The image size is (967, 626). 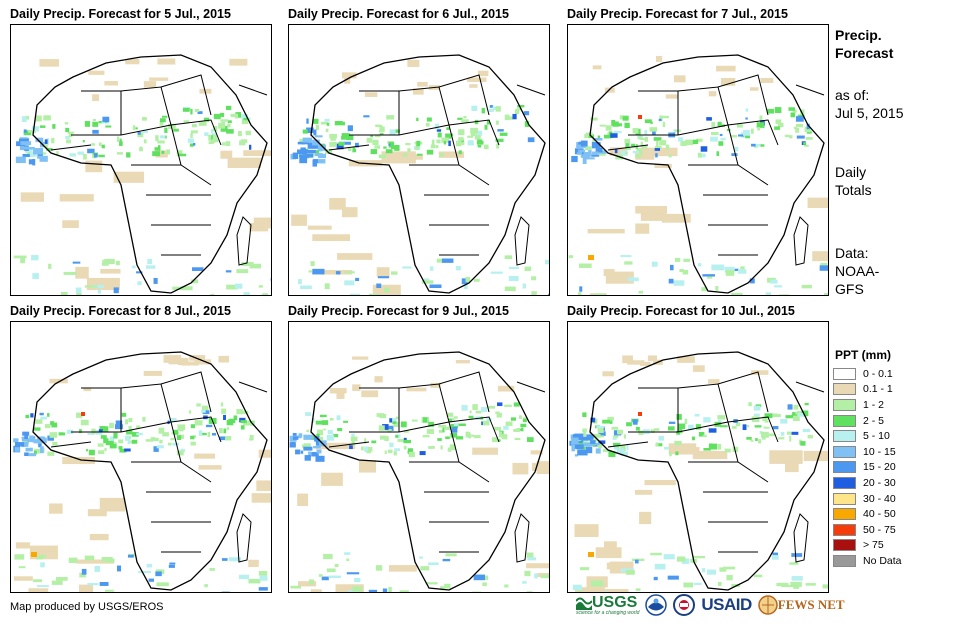 What do you see at coordinates (768, 605) in the screenshot?
I see `fewsnet-globe-icon` at bounding box center [768, 605].